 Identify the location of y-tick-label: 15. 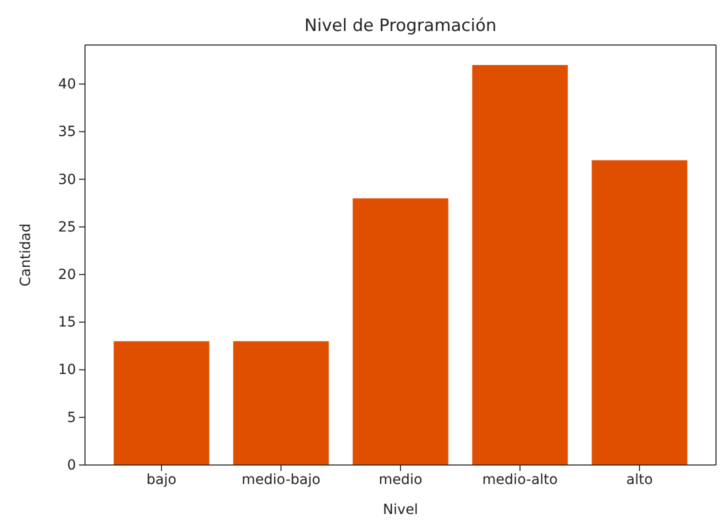
(67, 322).